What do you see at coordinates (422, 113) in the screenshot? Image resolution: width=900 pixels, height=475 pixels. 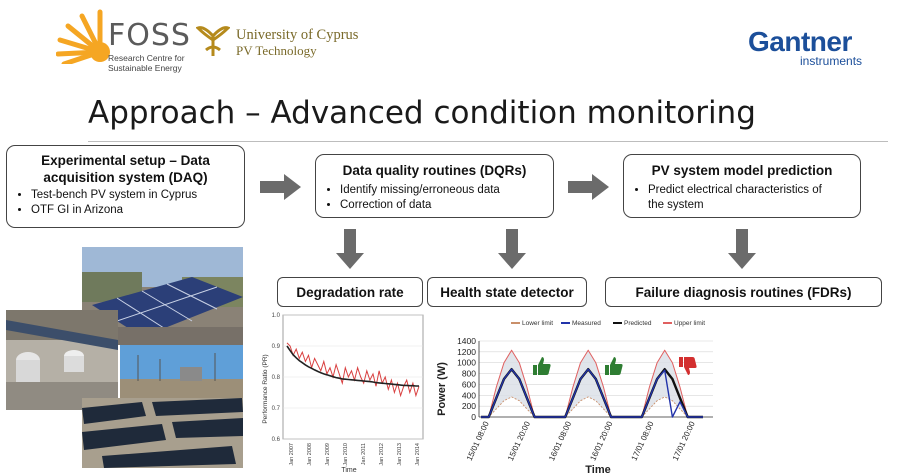 I see `slide-title: Approach – Advanced condition monitoring` at bounding box center [422, 113].